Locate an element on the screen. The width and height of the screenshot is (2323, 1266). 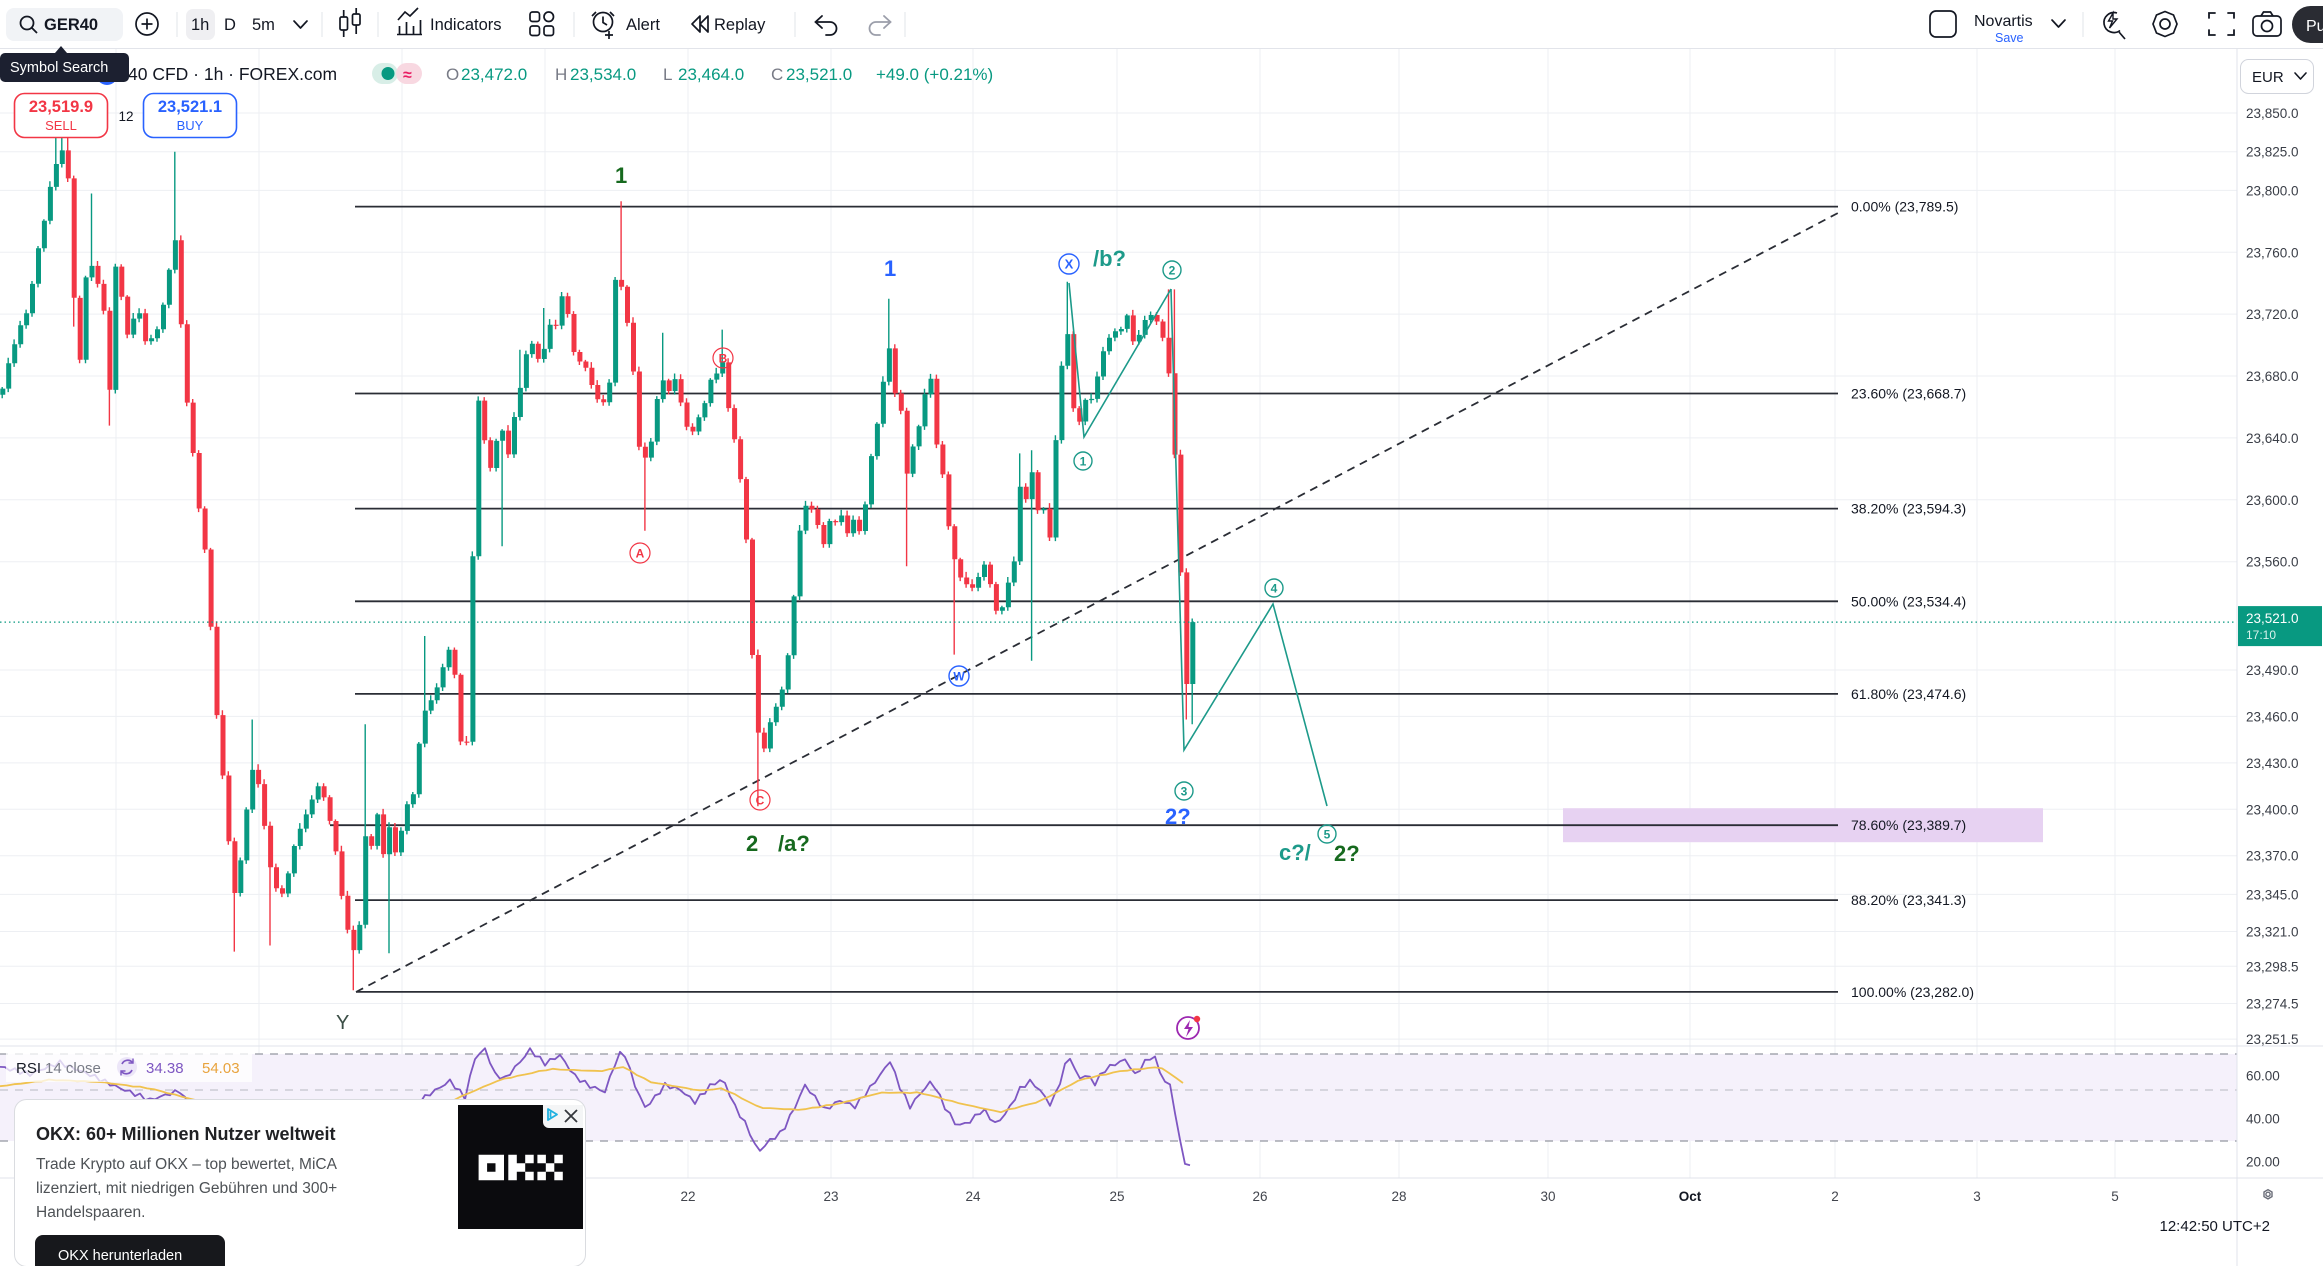
svg-text: Handelspaaren. is located at coordinates (90, 1212).